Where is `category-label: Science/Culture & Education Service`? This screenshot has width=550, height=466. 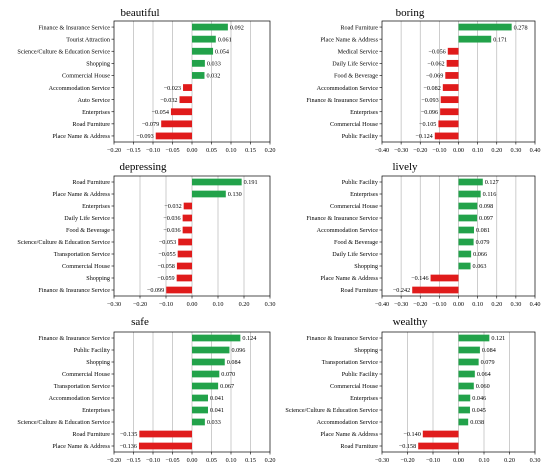 category-label: Science/Culture & Education Service is located at coordinates (63, 51).